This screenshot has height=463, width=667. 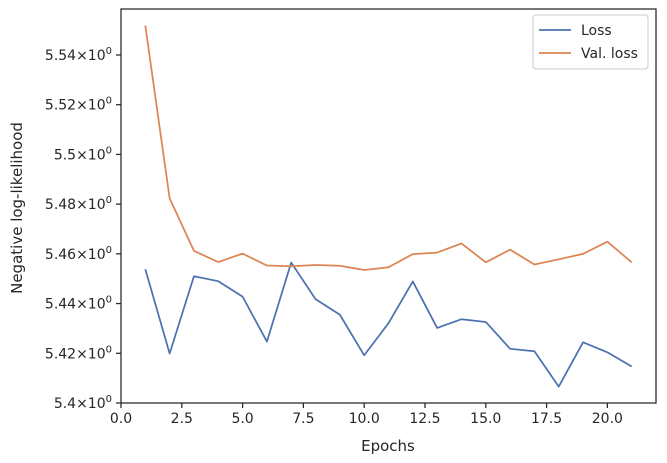 I want to click on x-tick-label: 12.5, so click(x=424, y=419).